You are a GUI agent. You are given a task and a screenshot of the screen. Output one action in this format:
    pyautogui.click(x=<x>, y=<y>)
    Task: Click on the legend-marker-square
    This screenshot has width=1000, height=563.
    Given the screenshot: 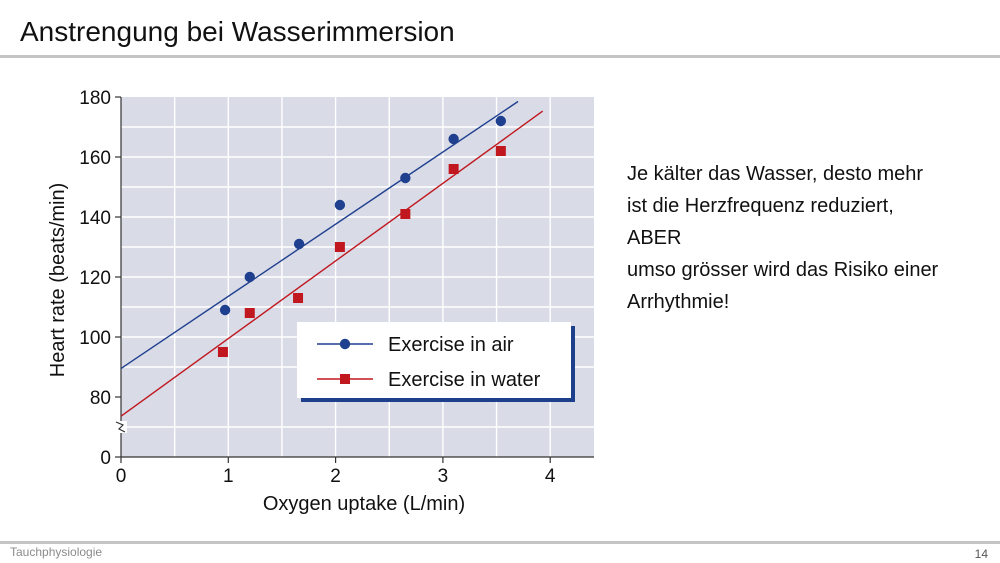 What is the action you would take?
    pyautogui.click(x=345, y=379)
    